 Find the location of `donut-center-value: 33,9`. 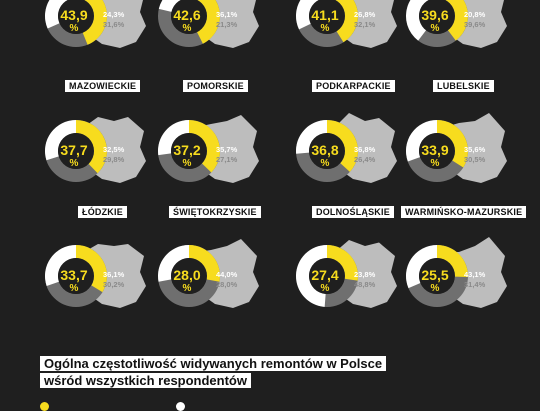

donut-center-value: 33,9 is located at coordinates (434, 150).